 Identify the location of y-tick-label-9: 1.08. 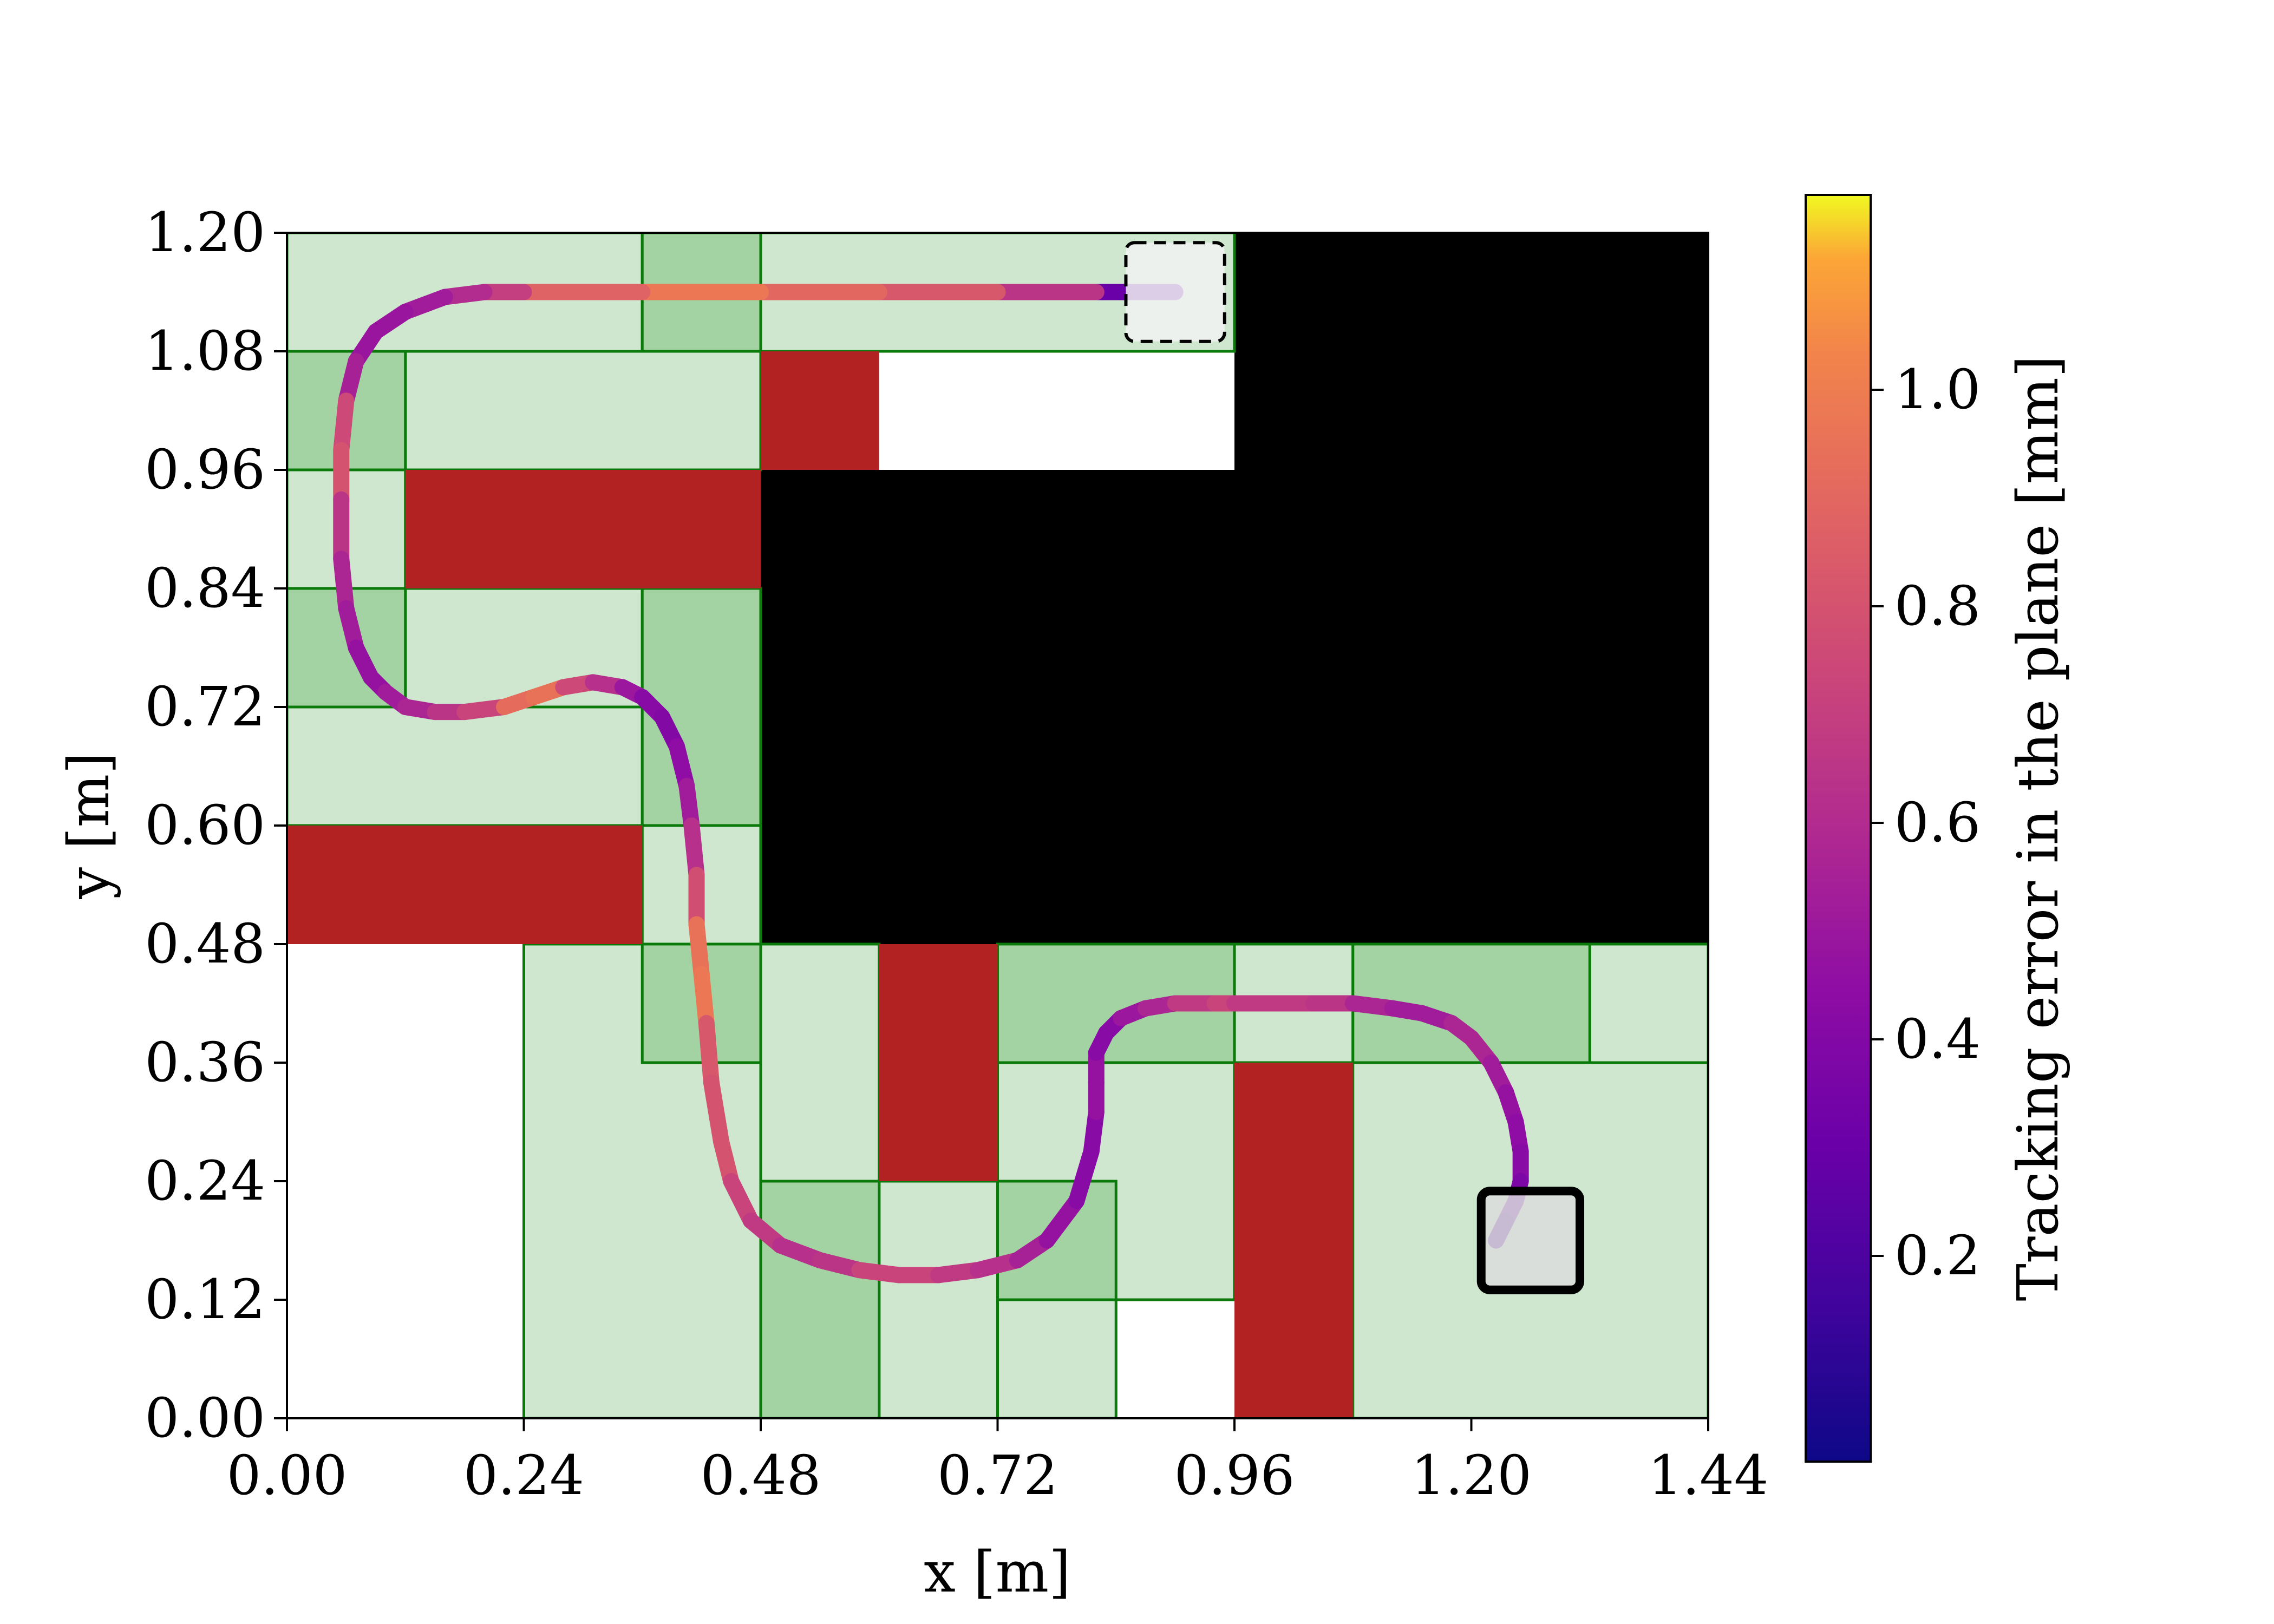
(205, 351).